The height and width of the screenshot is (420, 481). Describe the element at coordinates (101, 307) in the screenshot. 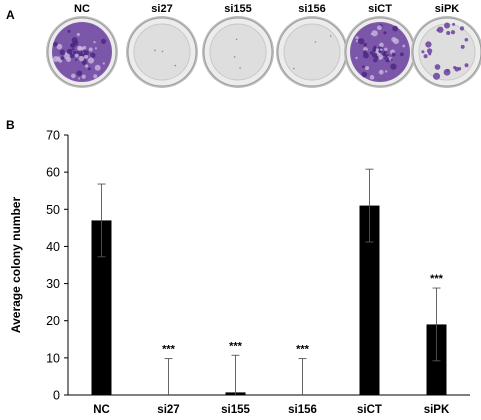

I see `bar-nc` at that location.